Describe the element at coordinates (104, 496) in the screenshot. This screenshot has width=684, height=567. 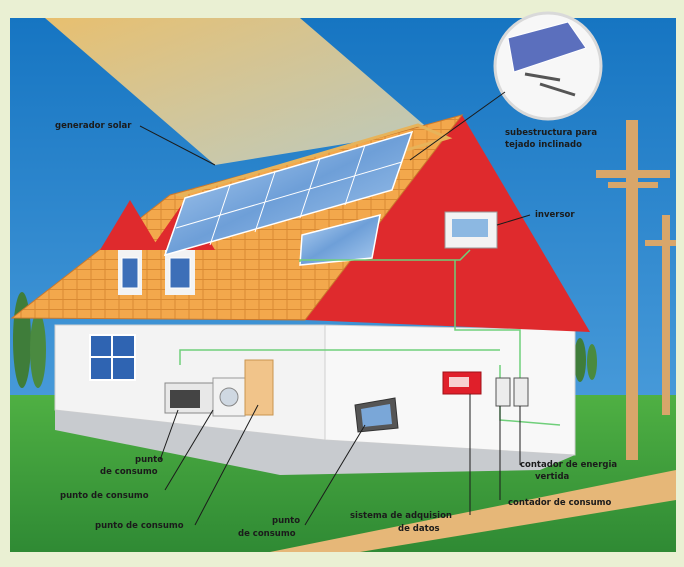
I see `label-punto-consumo-2: punto de consumo` at that location.